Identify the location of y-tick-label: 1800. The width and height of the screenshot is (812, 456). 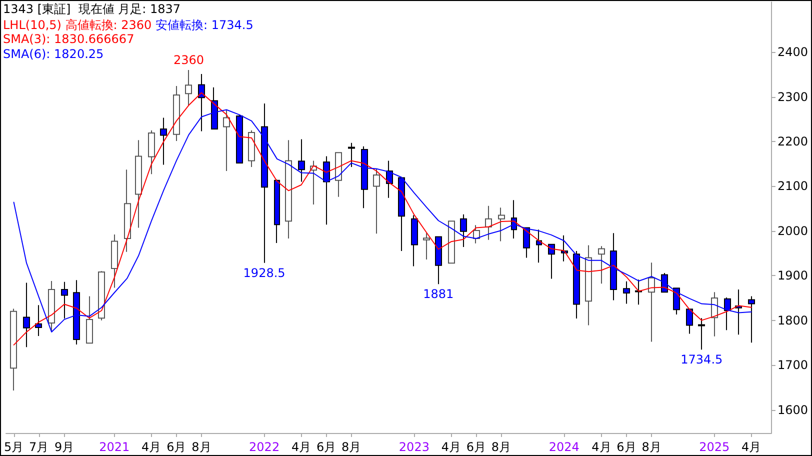
(792, 320).